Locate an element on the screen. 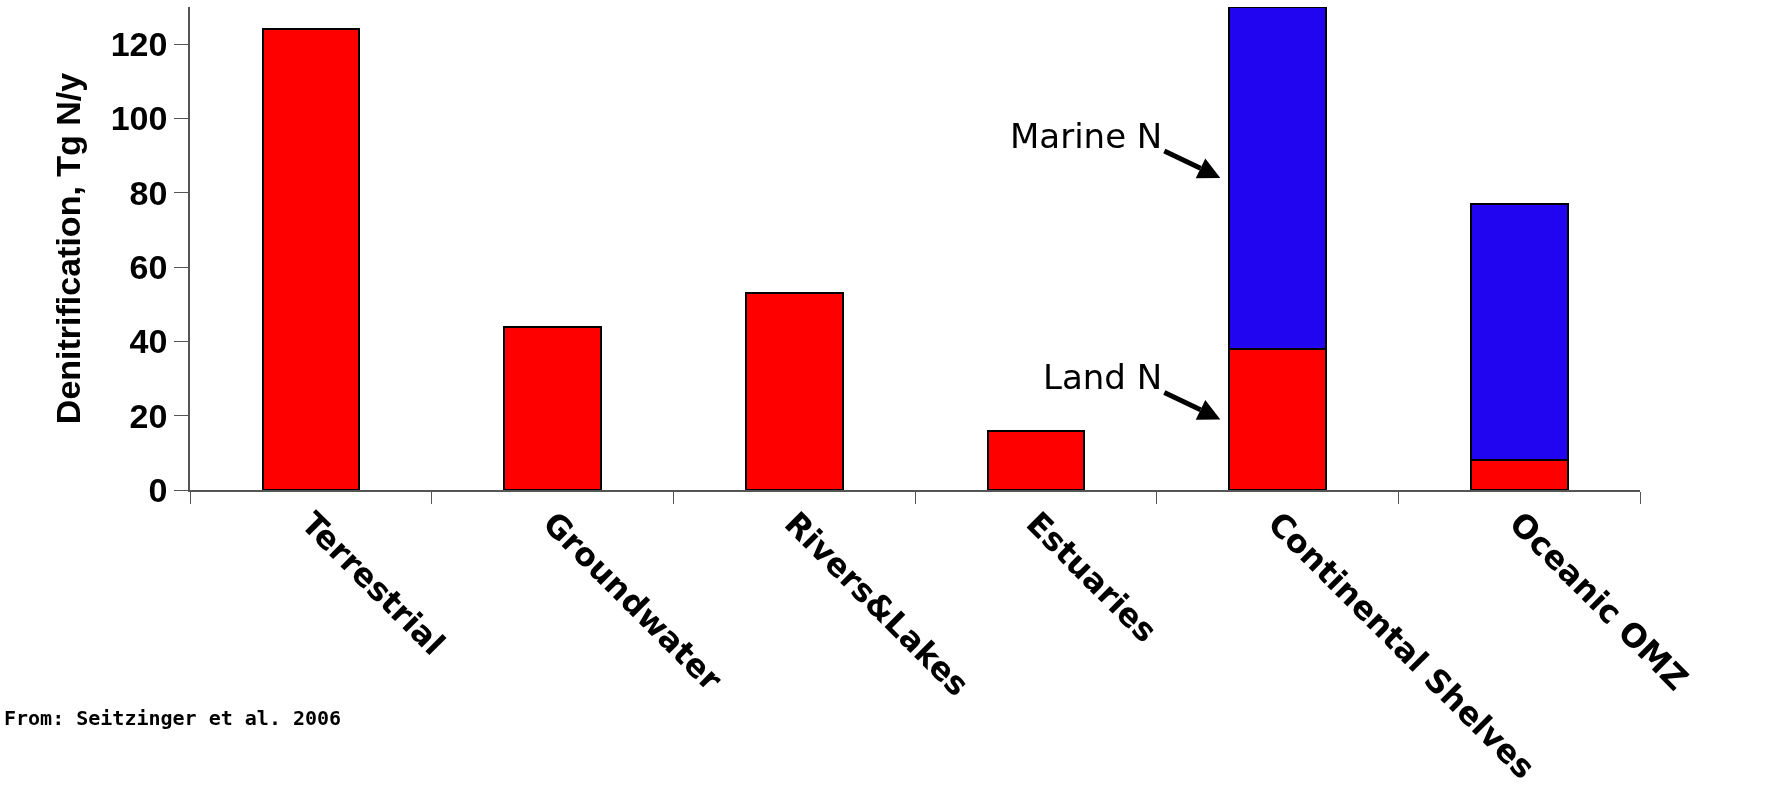 This screenshot has width=1777, height=797. y-tick-label: 20 is located at coordinates (148, 415).